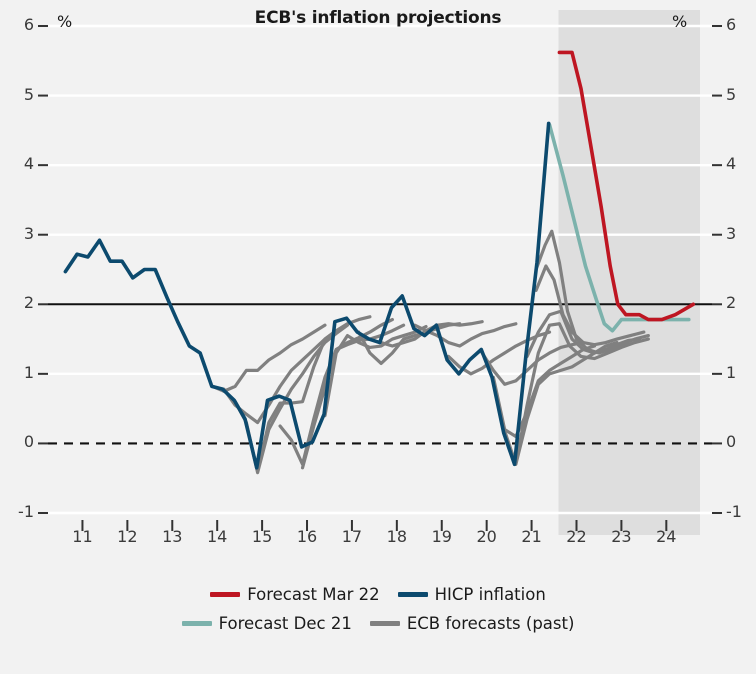 The image size is (756, 674). Describe the element at coordinates (285, 623) in the screenshot. I see `legend-label: Forecast Dec 21` at that location.